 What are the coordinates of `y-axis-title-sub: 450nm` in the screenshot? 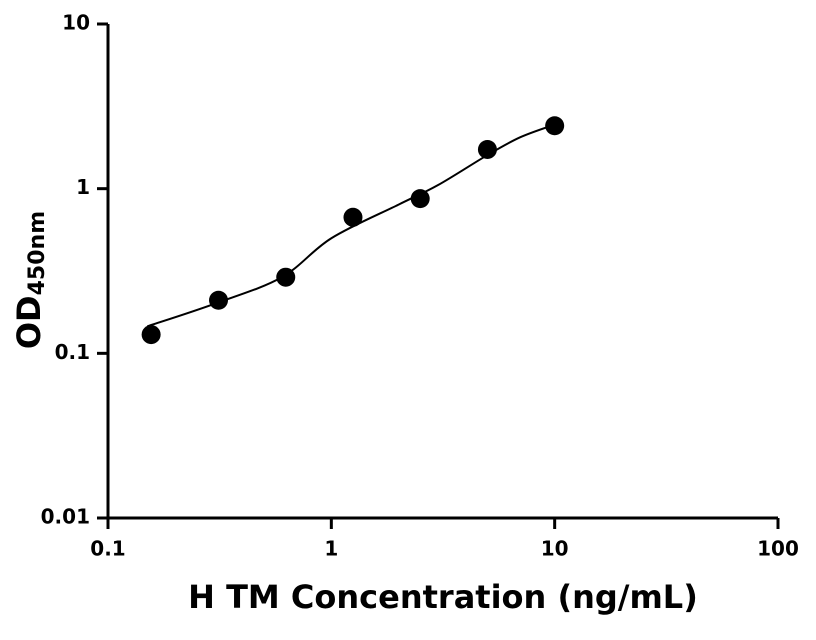 It's located at (37, 253).